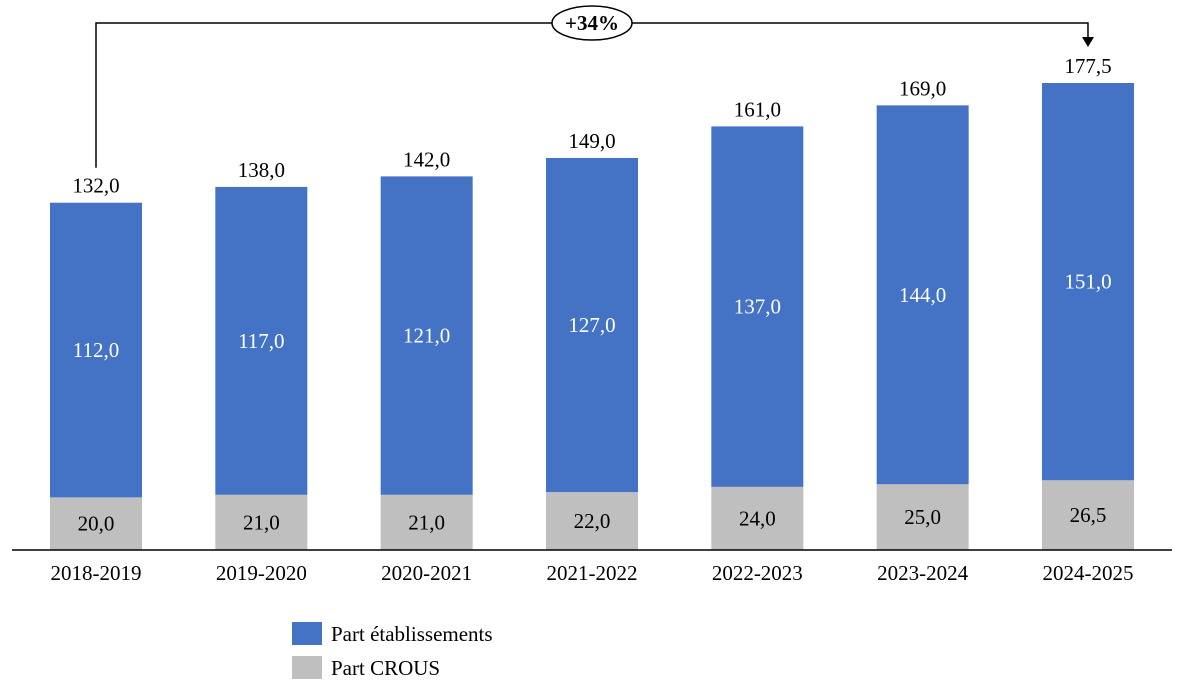 The image size is (1185, 697). I want to click on total-label: 132,0, so click(95, 186).